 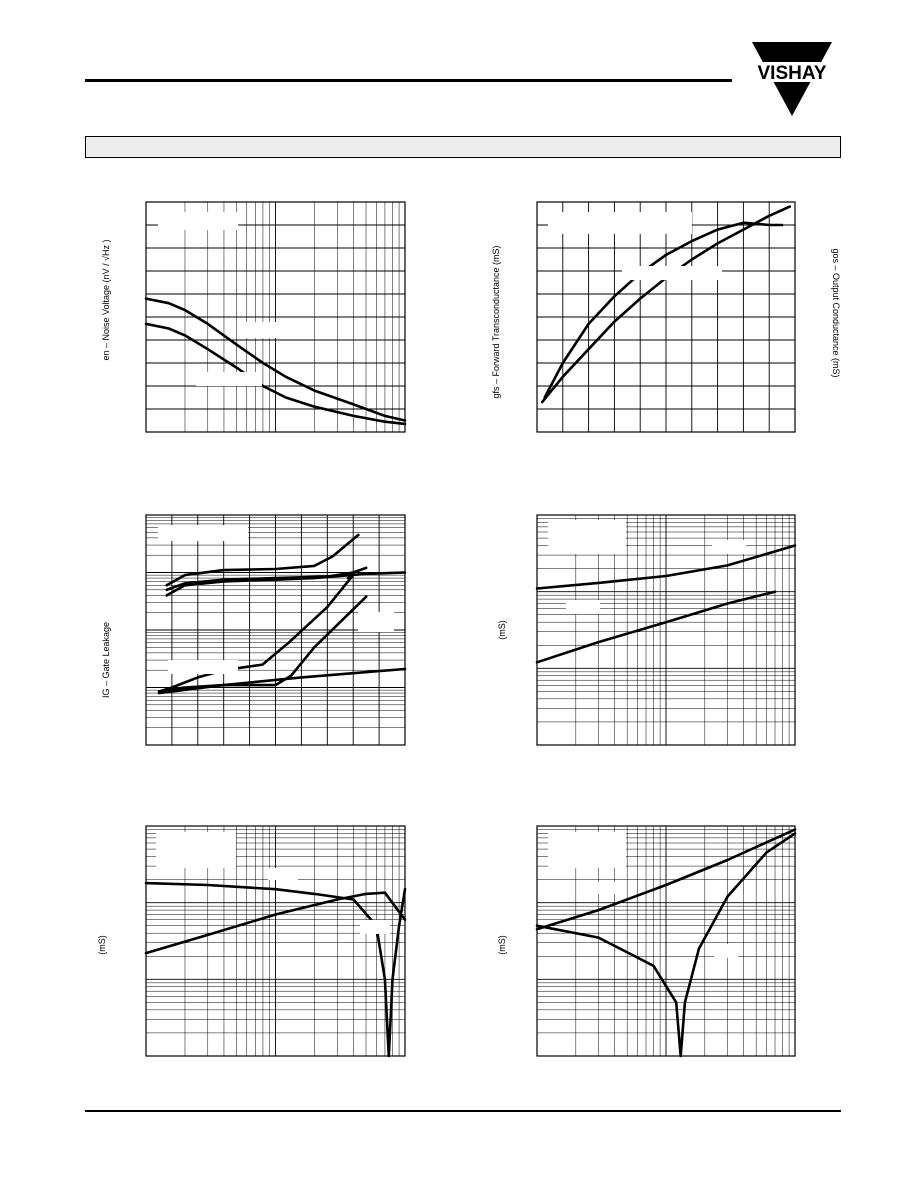 I want to click on c6-blank-annotation-b, so click(x=726, y=951).